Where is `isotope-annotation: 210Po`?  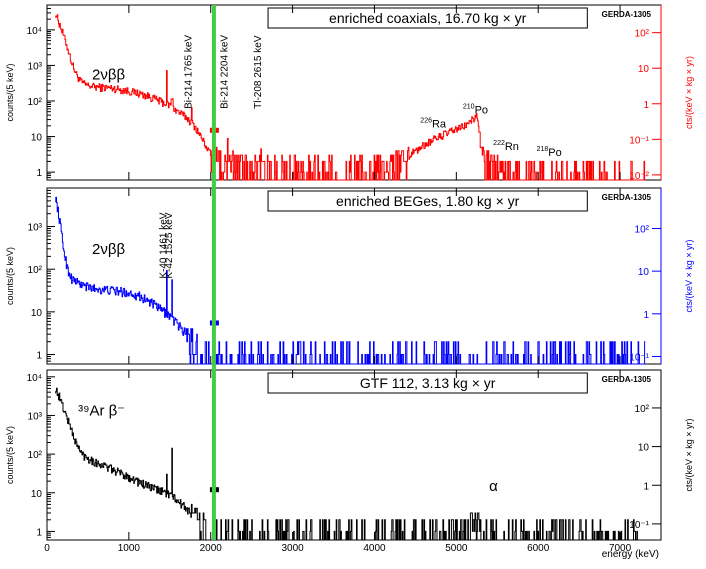 isotope-annotation: 210Po is located at coordinates (475, 109).